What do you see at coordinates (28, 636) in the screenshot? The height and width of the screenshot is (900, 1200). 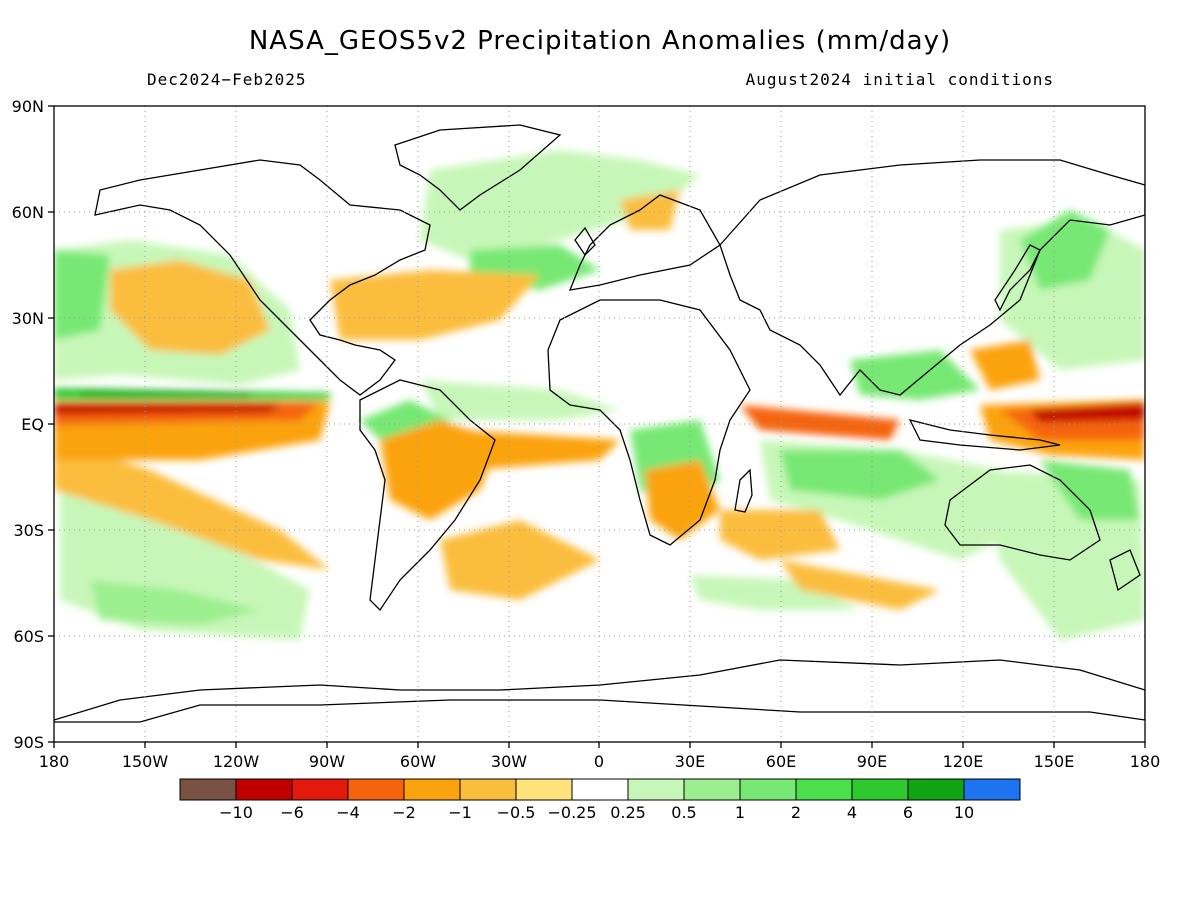 I see `lat-label: 60S` at bounding box center [28, 636].